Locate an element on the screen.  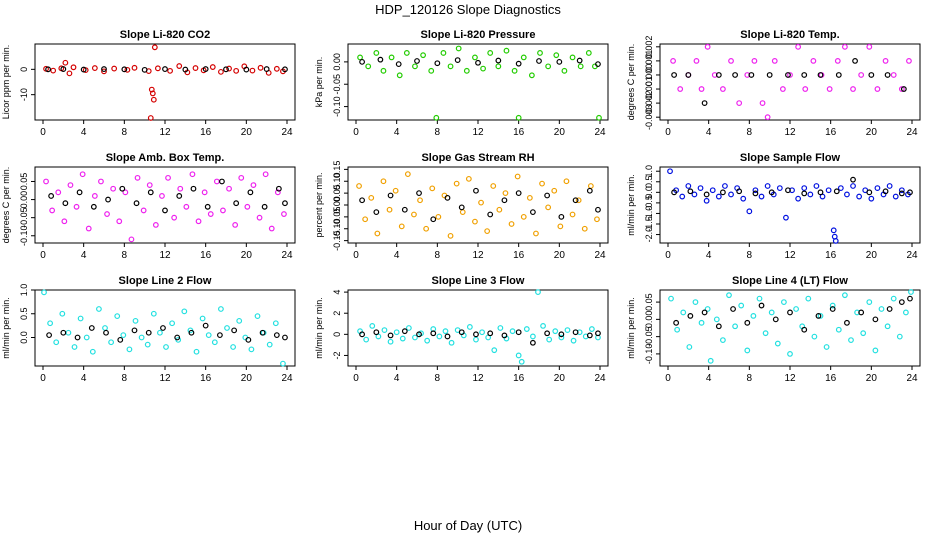
chart-6-xtick-label: 16 is located at coordinates (831, 255).